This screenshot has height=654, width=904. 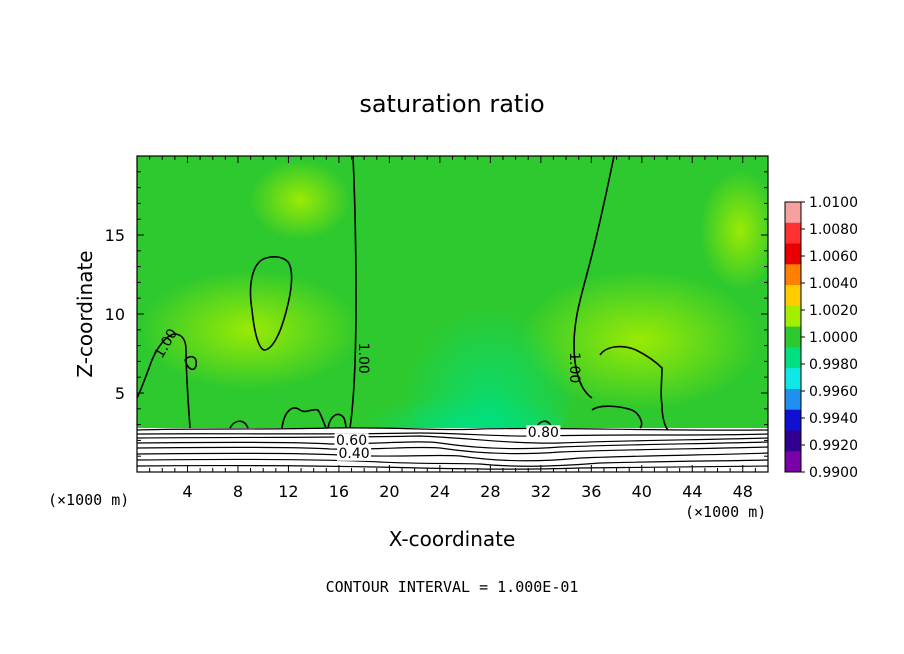 I want to click on x-tick-label: 8, so click(x=238, y=491).